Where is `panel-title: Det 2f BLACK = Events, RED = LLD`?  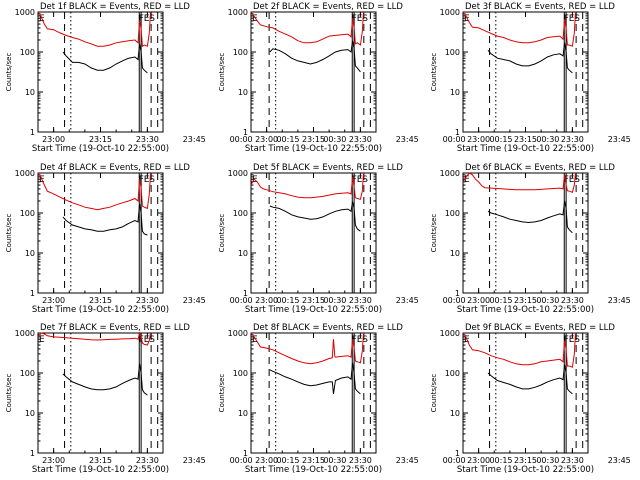 panel-title: Det 2f BLACK = Events, RED = LLD is located at coordinates (328, 7).